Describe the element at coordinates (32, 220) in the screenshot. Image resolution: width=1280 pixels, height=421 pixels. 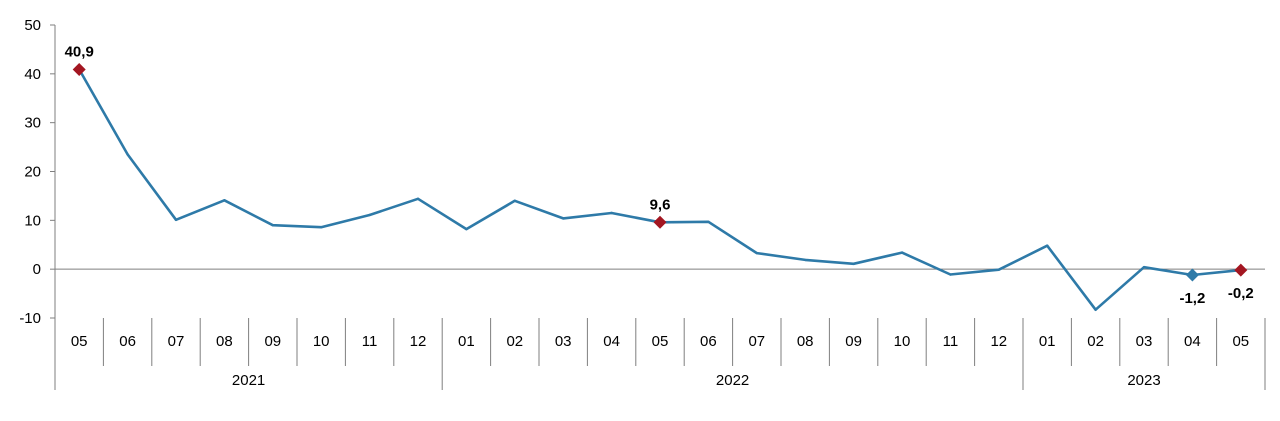
I see `y-tick-label: 10` at that location.